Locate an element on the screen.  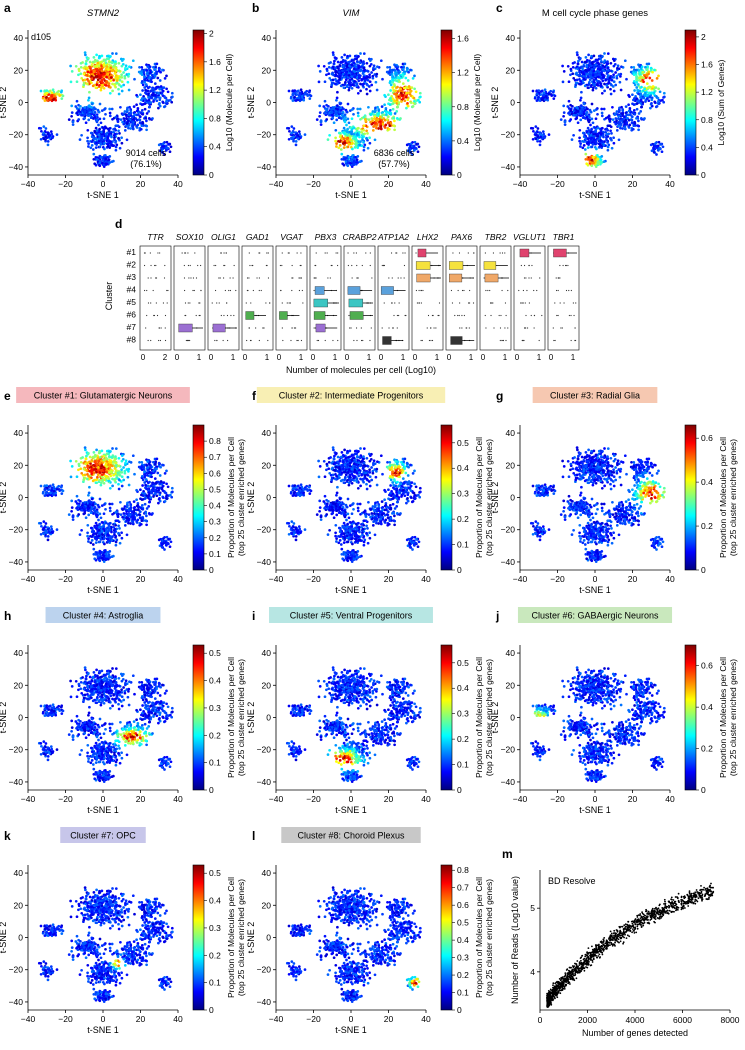
panel-title-b: VIM is located at coordinates (351, 13).